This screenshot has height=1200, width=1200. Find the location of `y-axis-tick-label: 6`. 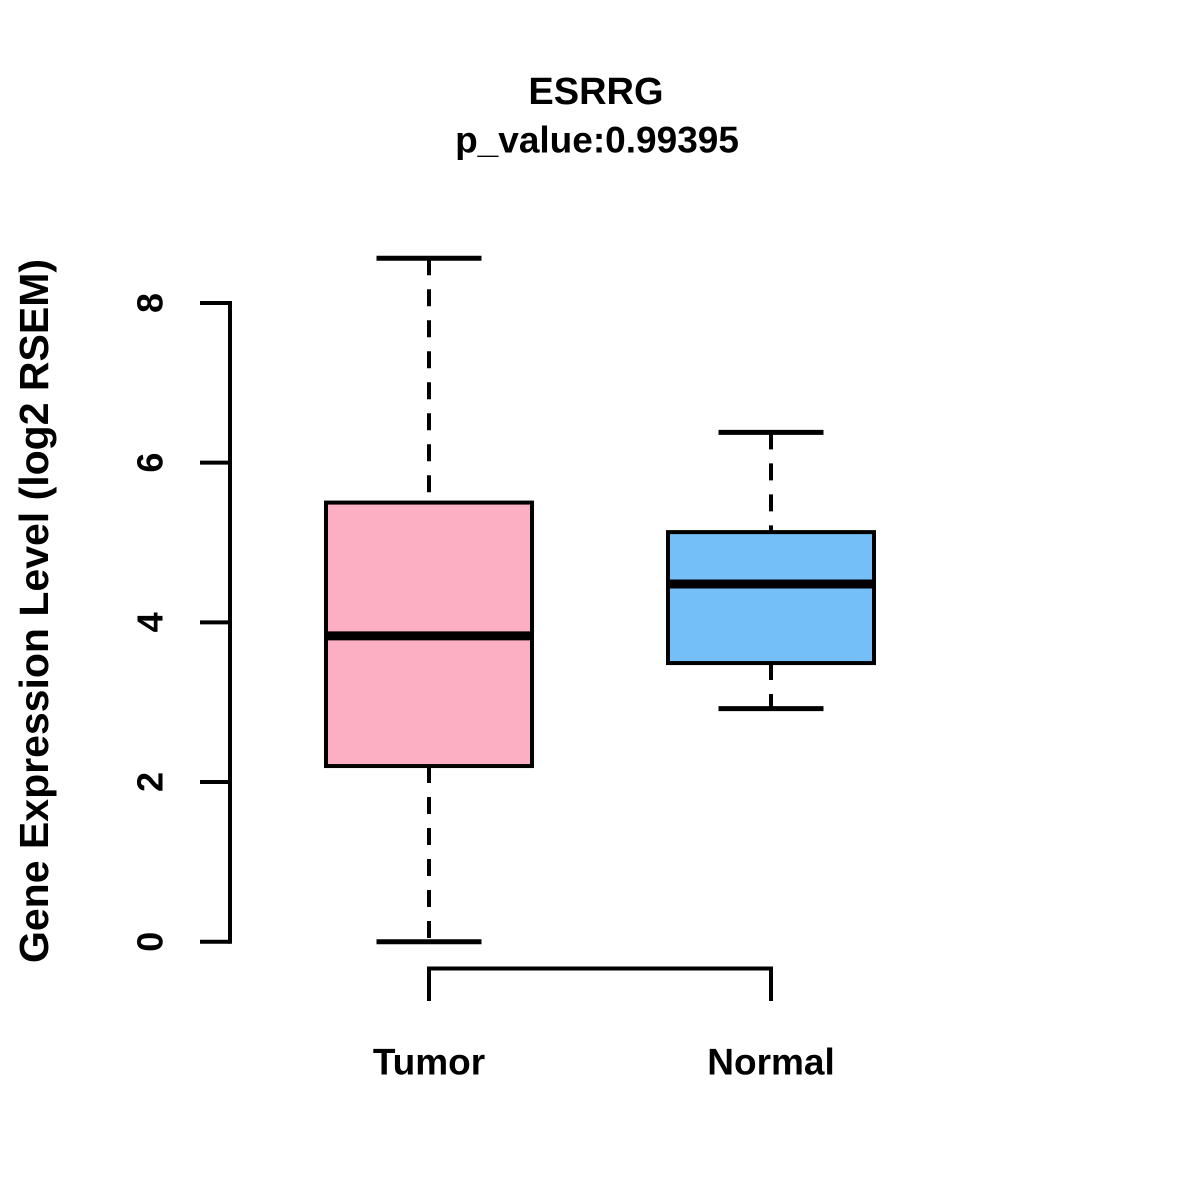

y-axis-tick-label: 6 is located at coordinates (150, 463).